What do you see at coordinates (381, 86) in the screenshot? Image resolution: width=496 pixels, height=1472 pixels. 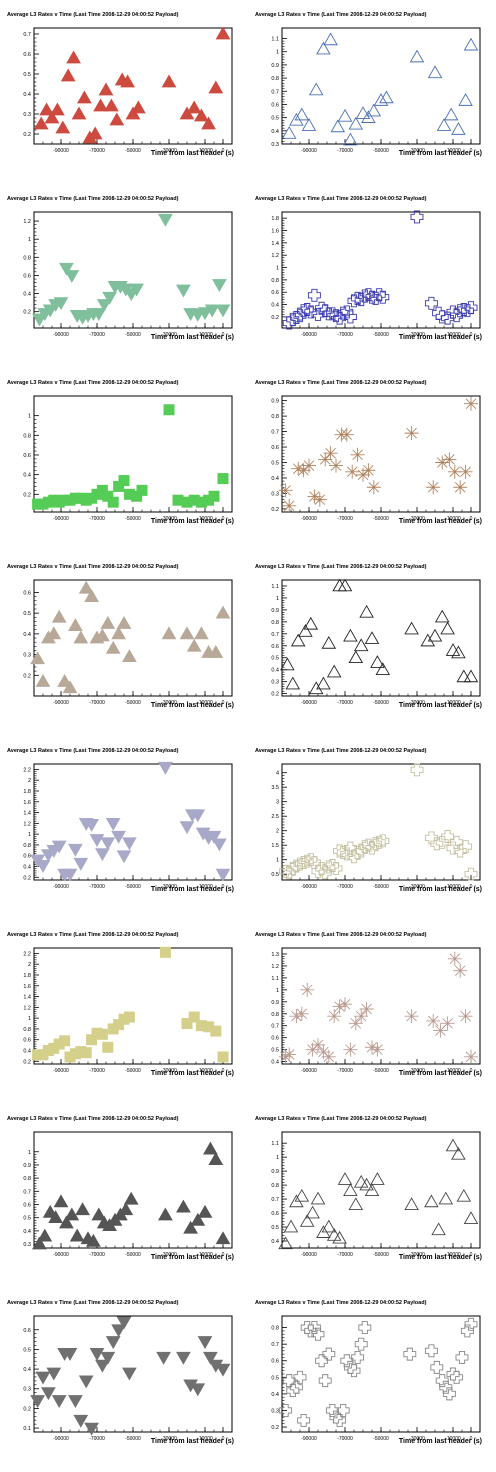 I see `plot-frame` at bounding box center [381, 86].